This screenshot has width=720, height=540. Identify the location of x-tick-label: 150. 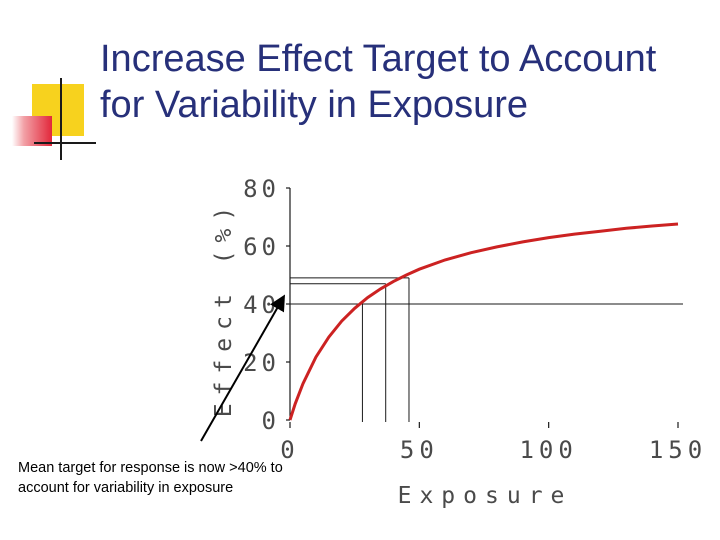
(678, 450).